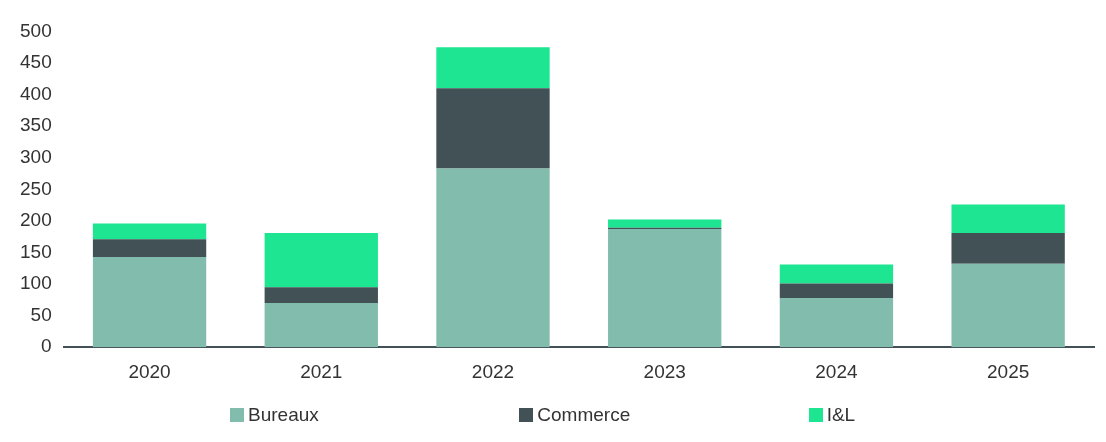 Image resolution: width=1106 pixels, height=442 pixels. Describe the element at coordinates (836, 371) in the screenshot. I see `x-tick-label: 2024` at that location.